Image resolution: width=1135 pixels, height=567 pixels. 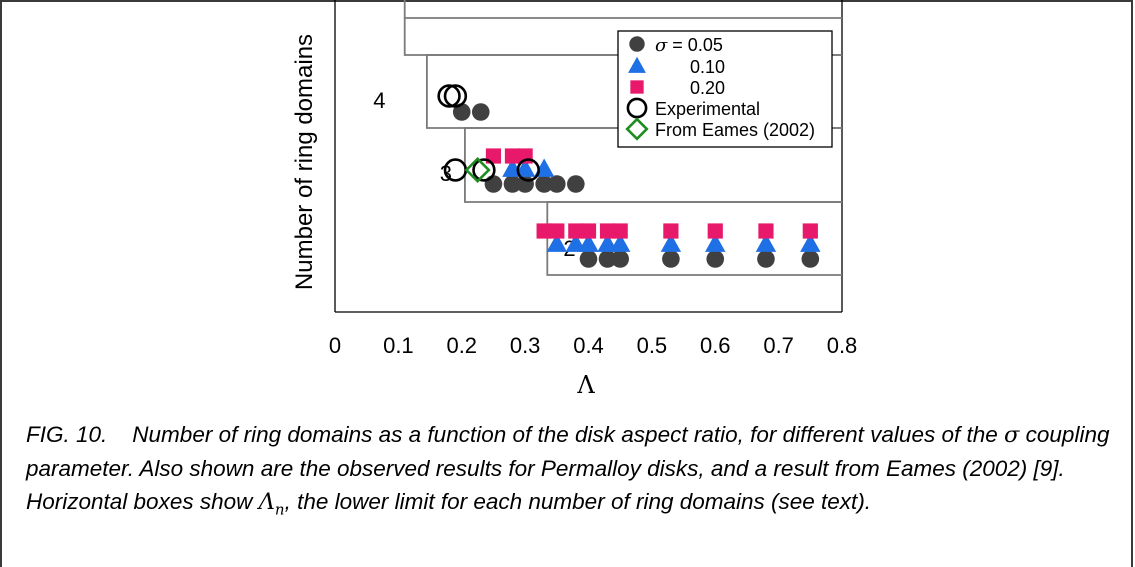 What do you see at coordinates (842, 345) in the screenshot?
I see `x-tick-label: 0.8` at bounding box center [842, 345].